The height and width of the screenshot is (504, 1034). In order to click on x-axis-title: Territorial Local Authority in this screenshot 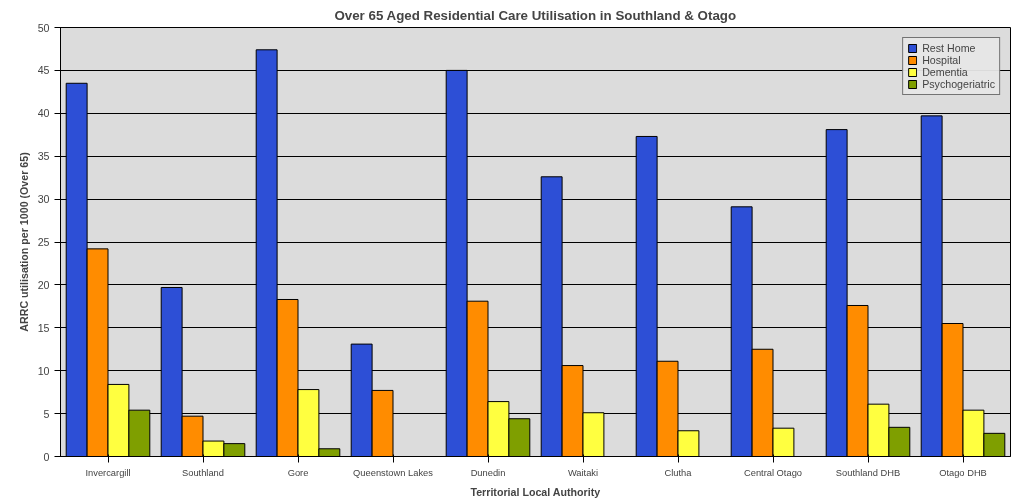, I will do `click(535, 491)`.